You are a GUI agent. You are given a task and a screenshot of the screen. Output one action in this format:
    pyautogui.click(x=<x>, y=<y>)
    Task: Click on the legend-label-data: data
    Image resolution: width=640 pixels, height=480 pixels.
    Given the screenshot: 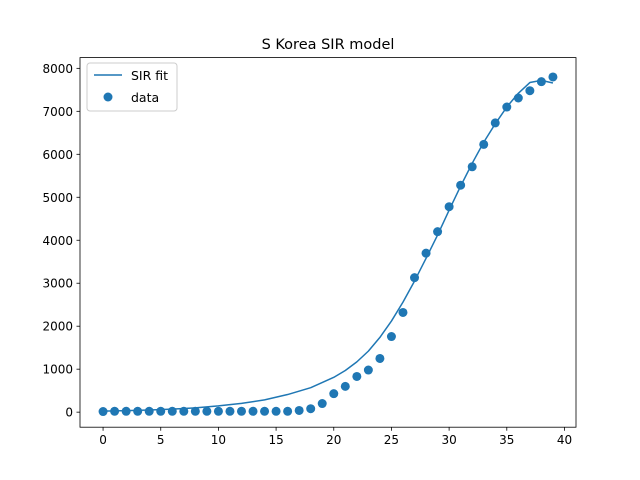 What is the action you would take?
    pyautogui.click(x=145, y=97)
    